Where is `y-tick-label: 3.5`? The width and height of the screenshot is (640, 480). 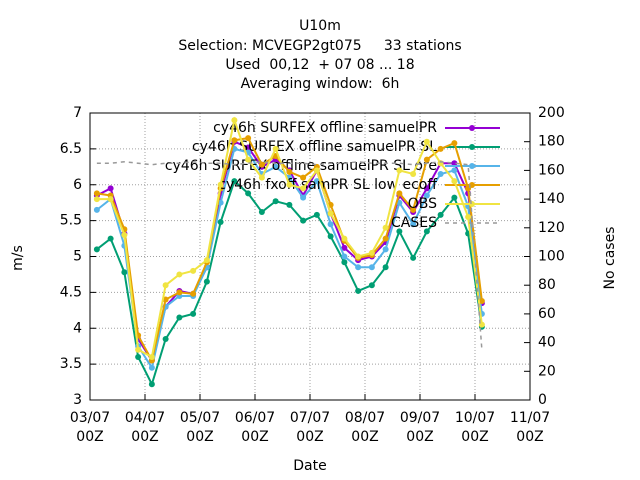
y-tick-label: 3.5 is located at coordinates (71, 364).